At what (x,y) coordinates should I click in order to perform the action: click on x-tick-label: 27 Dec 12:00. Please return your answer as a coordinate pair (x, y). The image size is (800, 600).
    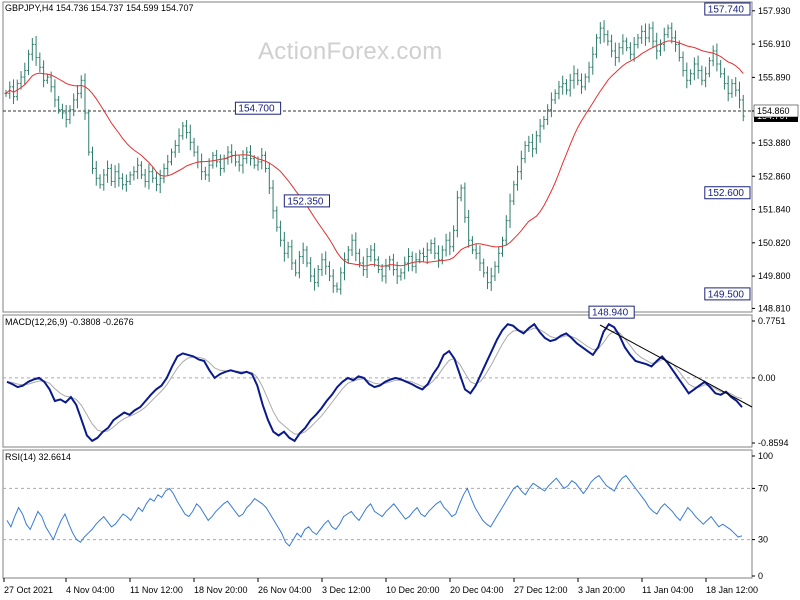
    Looking at the image, I should click on (541, 590).